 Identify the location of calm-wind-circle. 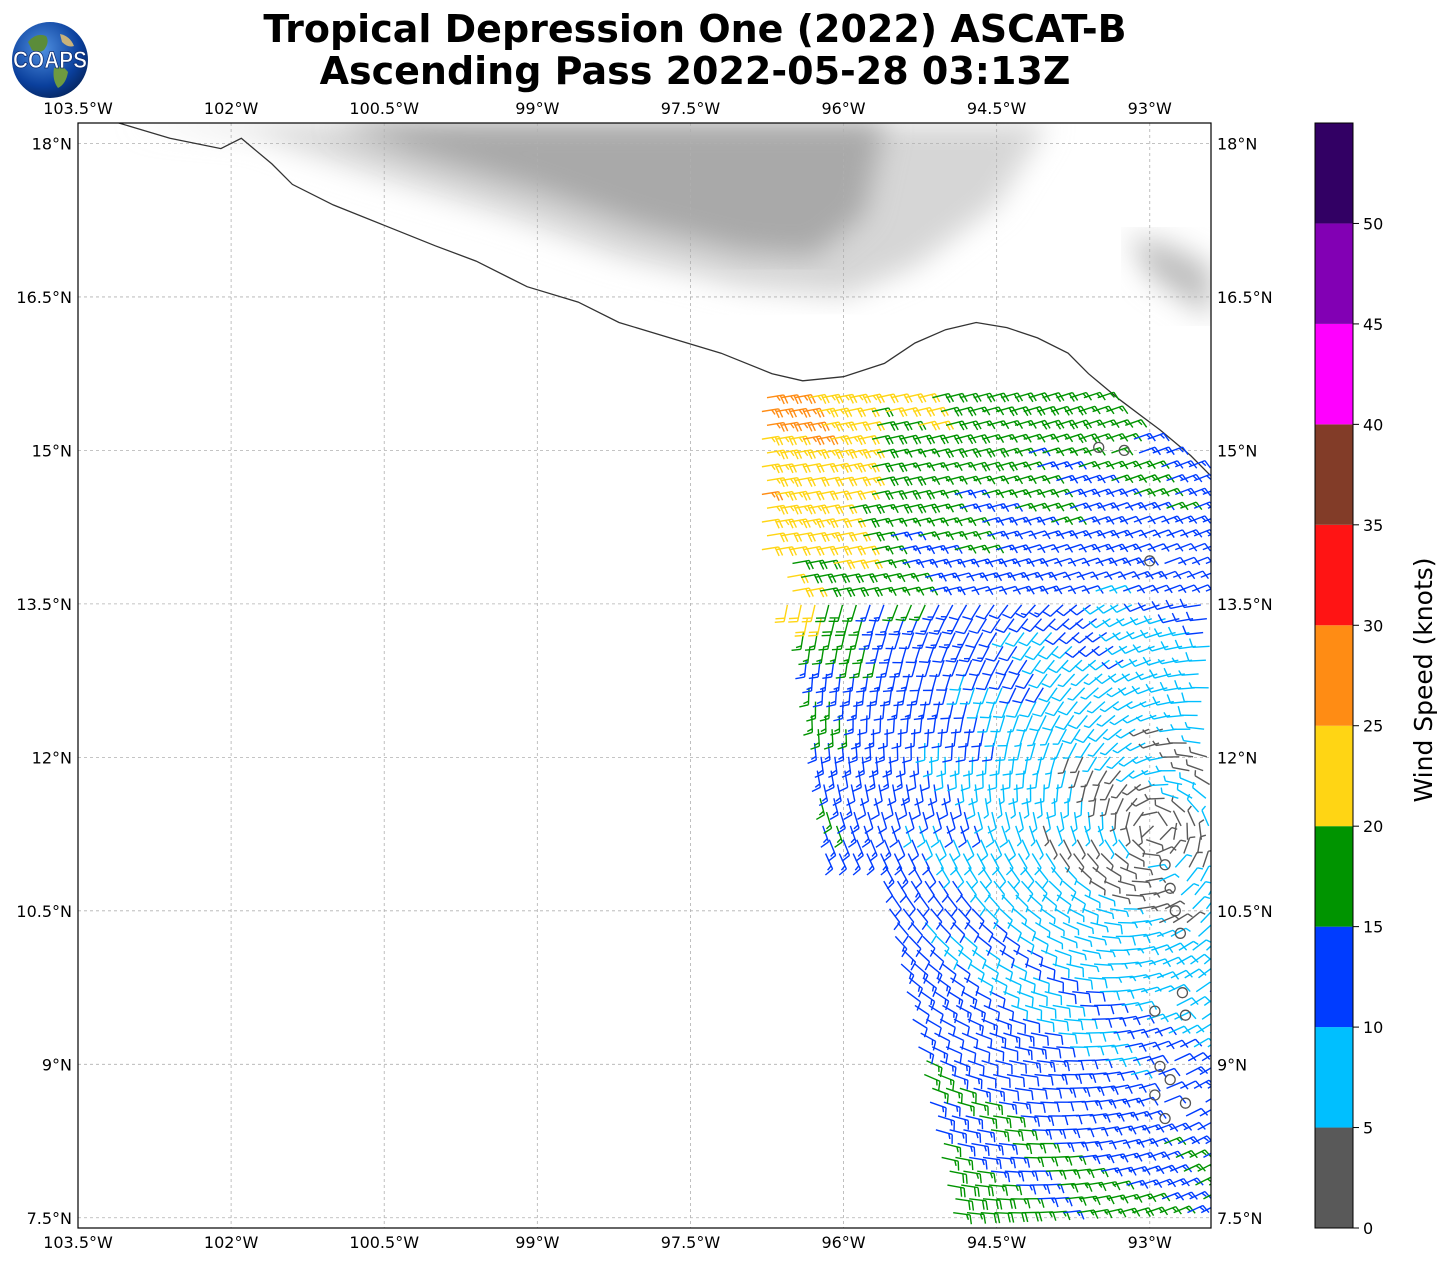
(1182, 993).